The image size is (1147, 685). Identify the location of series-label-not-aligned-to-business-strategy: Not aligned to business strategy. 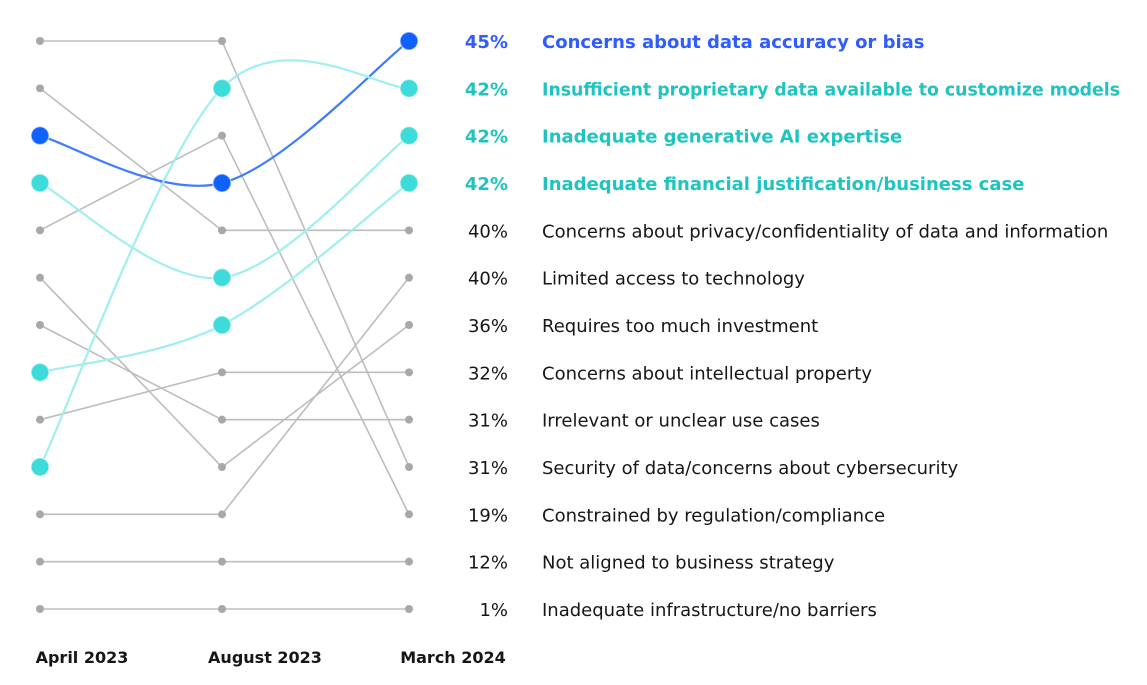
(688, 563).